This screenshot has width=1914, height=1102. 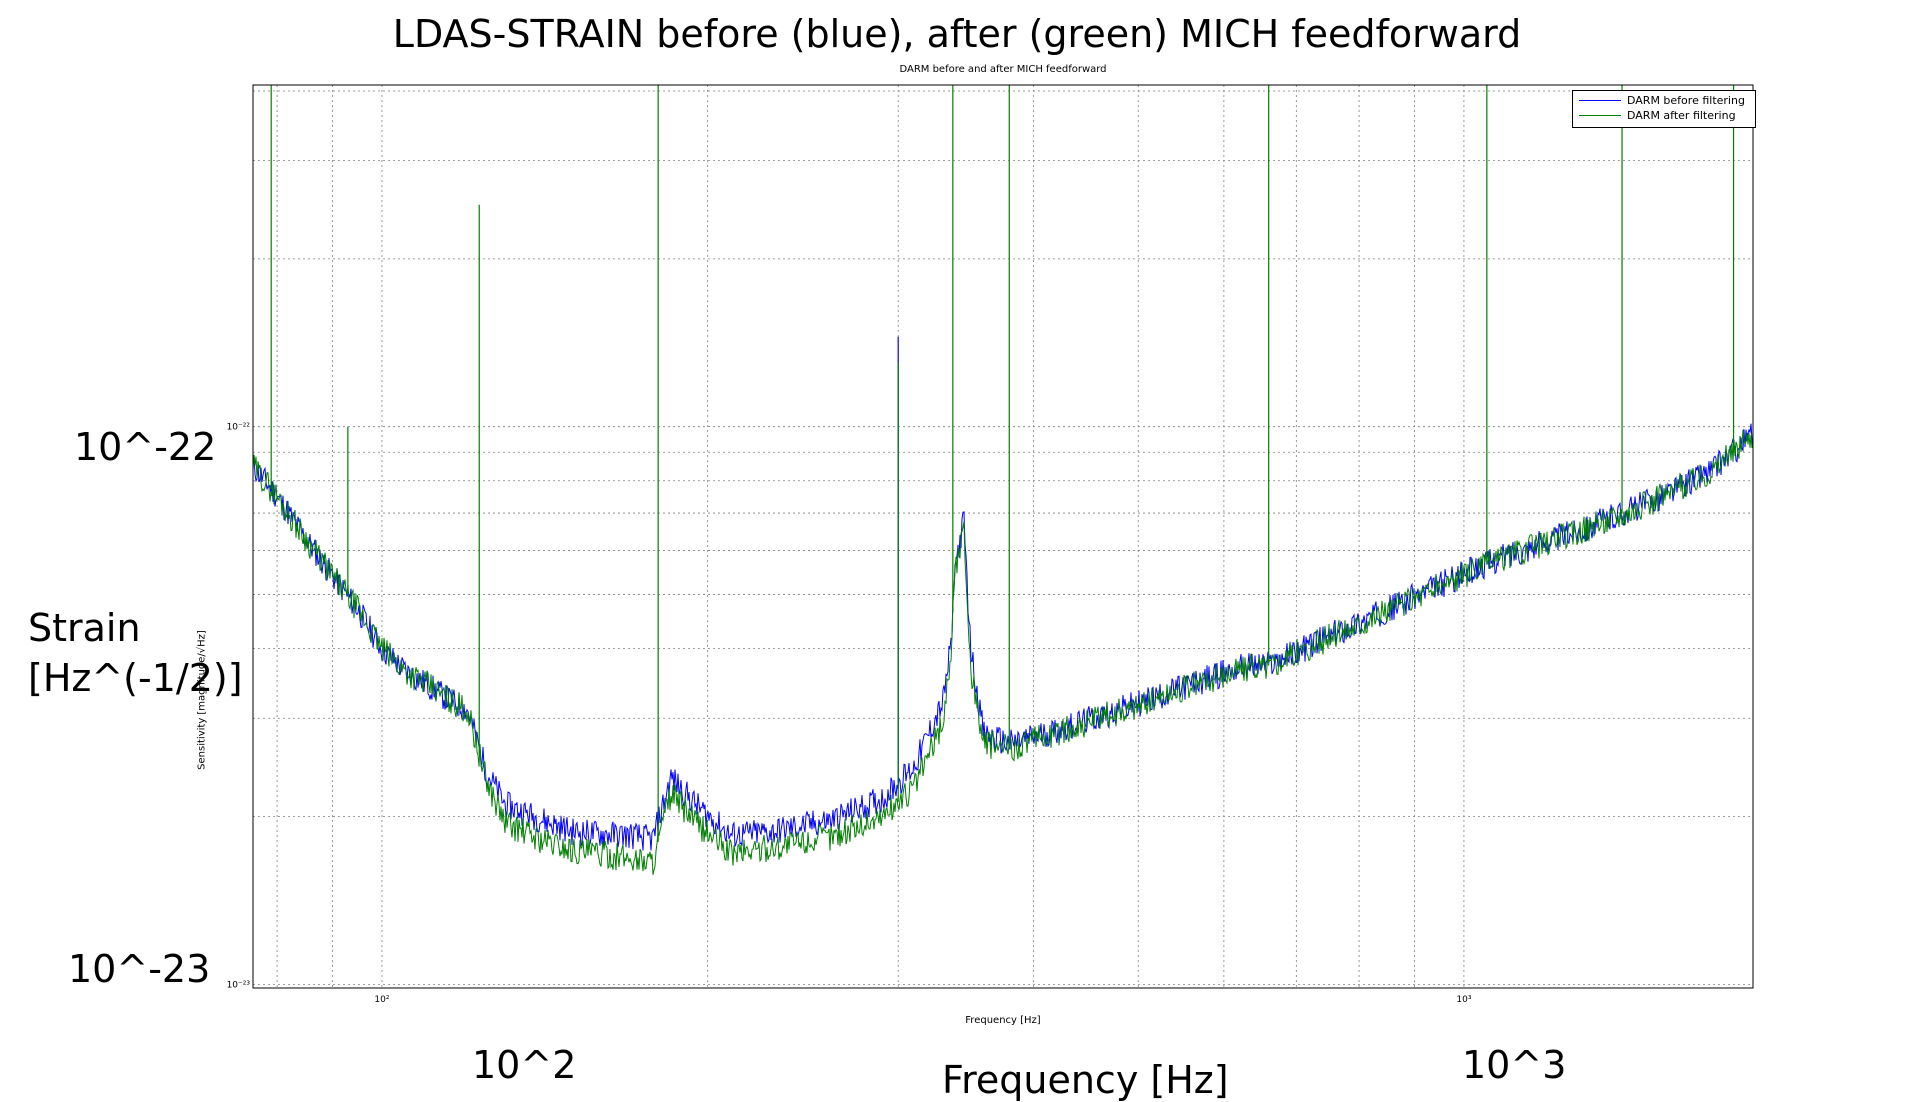 What do you see at coordinates (1686, 100) in the screenshot?
I see `legend-label-before: DARM before filtering` at bounding box center [1686, 100].